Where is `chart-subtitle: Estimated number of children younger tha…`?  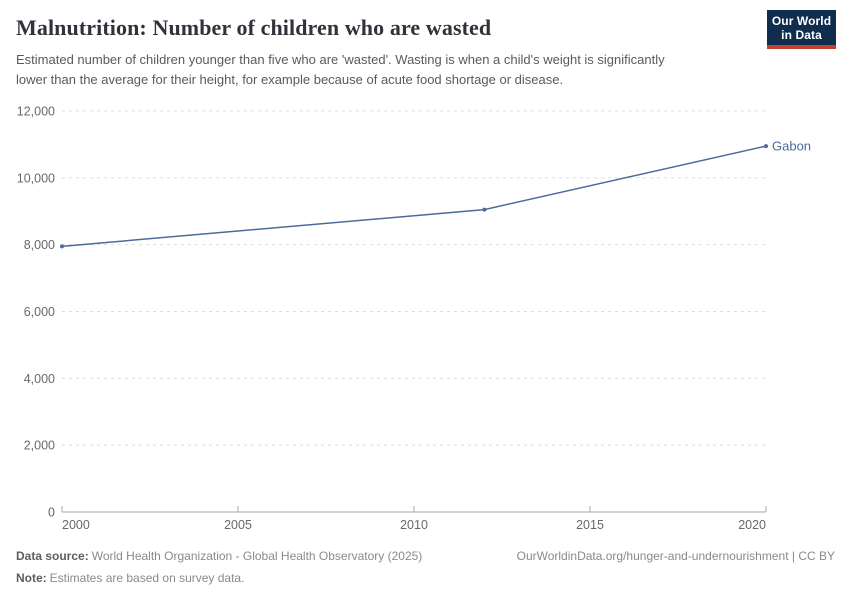
chart-subtitle: Estimated number of children younger tha… is located at coordinates (340, 69).